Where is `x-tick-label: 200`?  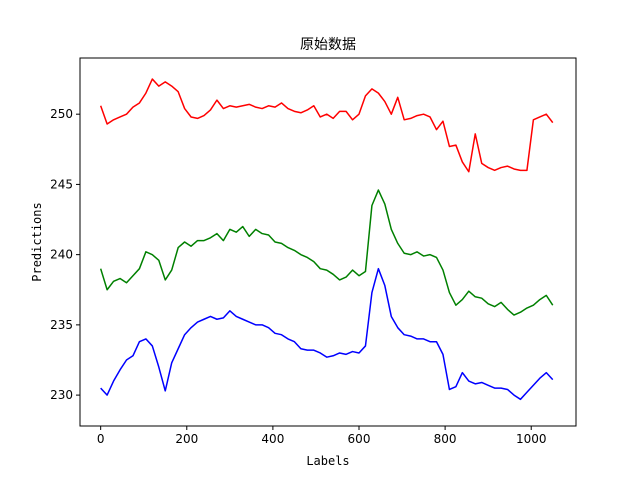
x-tick-label: 200 is located at coordinates (186, 439).